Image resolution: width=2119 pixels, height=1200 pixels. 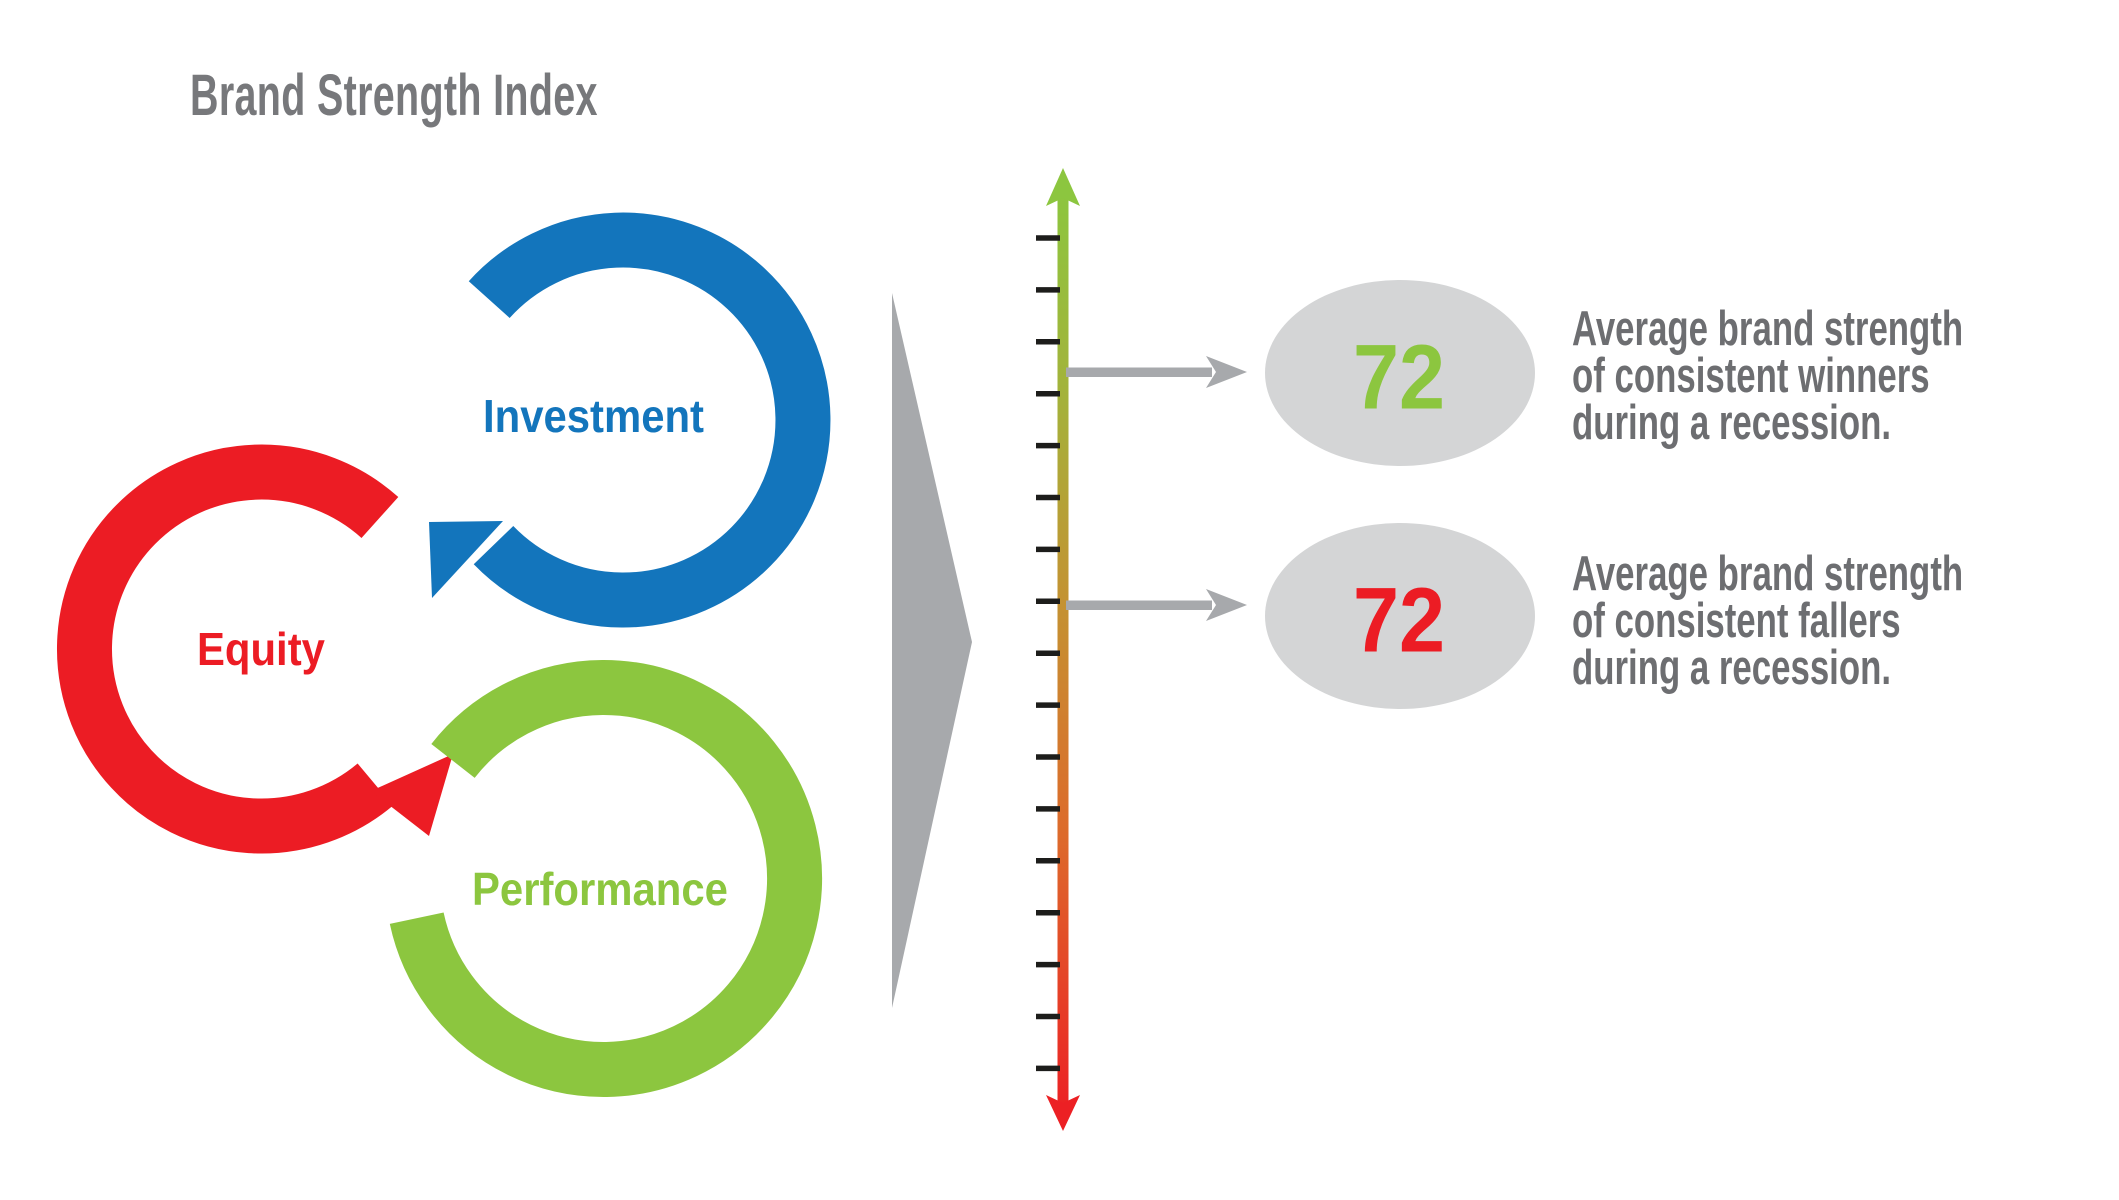 I want to click on equity-arrowhead-icon, so click(x=412, y=795).